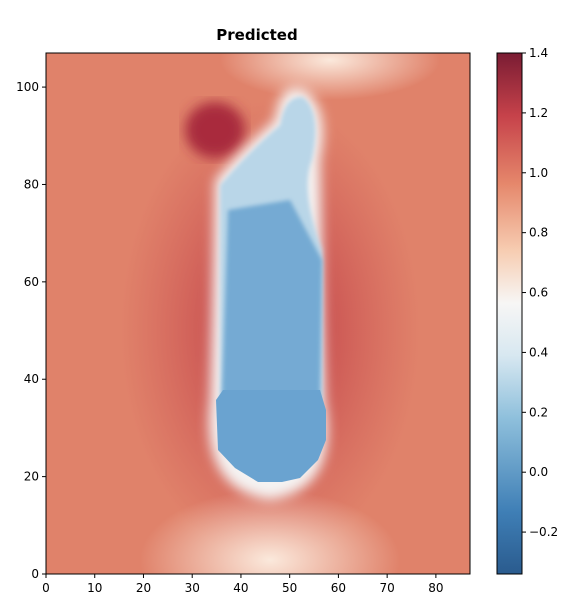 The width and height of the screenshot is (588, 612). I want to click on colorbar-tick-label: −0.2, so click(543, 532).